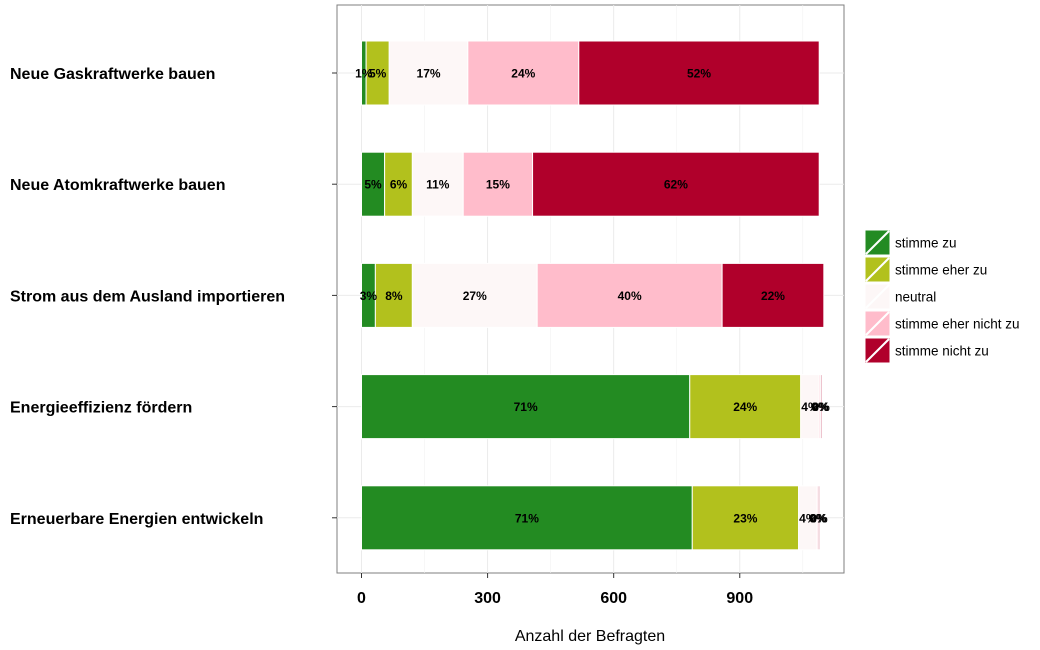 This screenshot has width=1040, height=650. What do you see at coordinates (112, 74) in the screenshot?
I see `category-label: Neue Gaskraftwerke bauen` at bounding box center [112, 74].